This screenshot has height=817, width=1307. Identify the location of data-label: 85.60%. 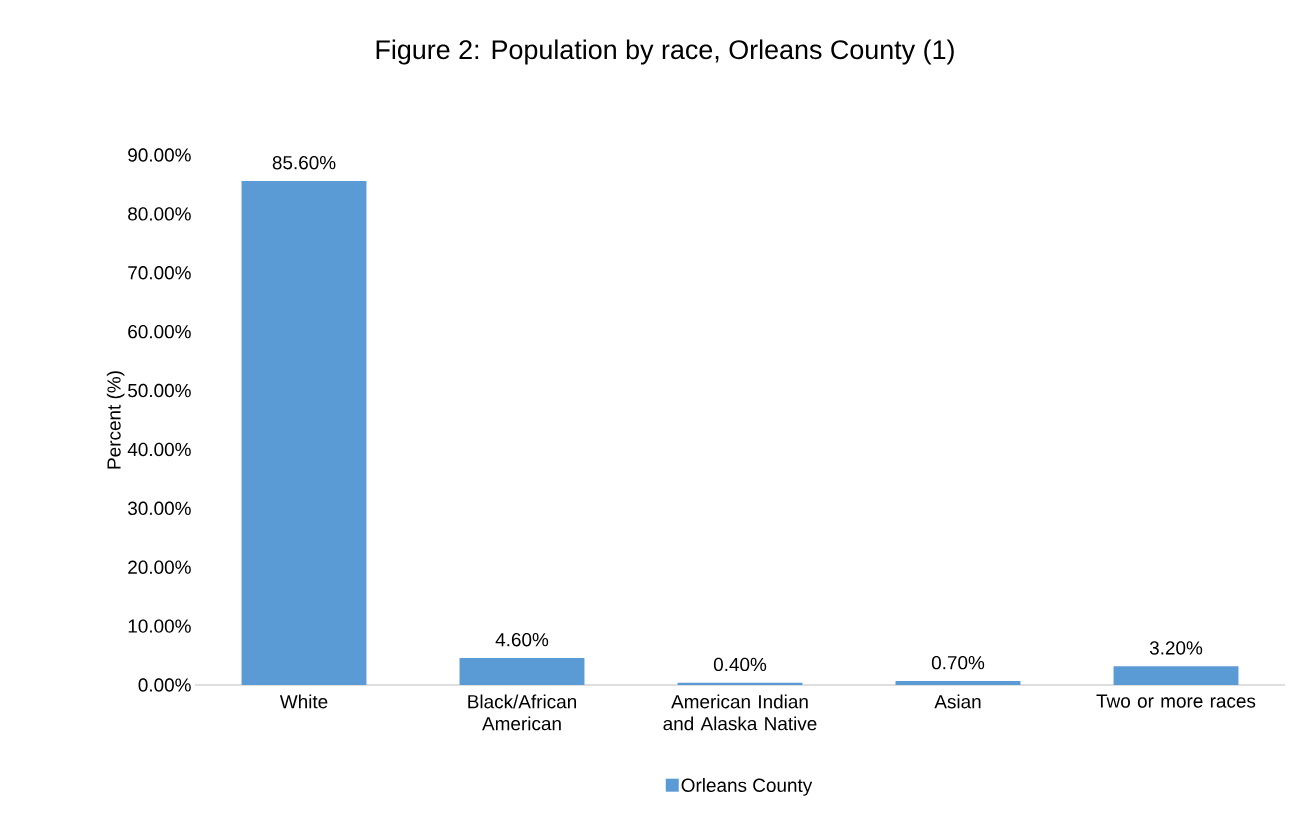
(304, 162).